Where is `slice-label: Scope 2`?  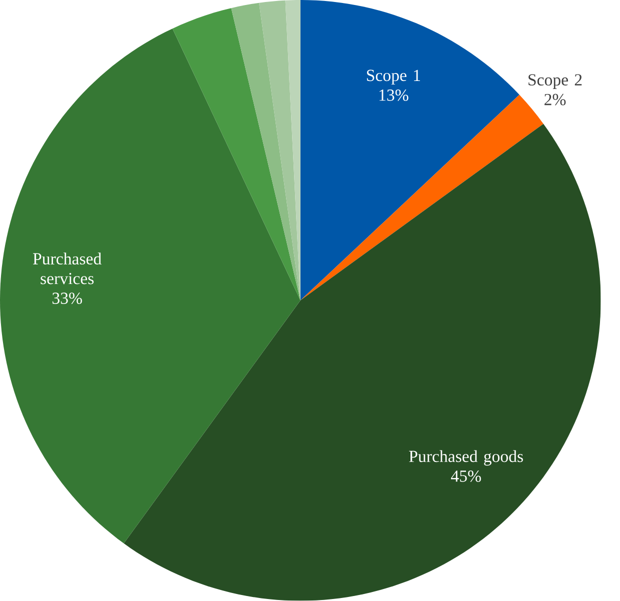 slice-label: Scope 2 is located at coordinates (555, 82).